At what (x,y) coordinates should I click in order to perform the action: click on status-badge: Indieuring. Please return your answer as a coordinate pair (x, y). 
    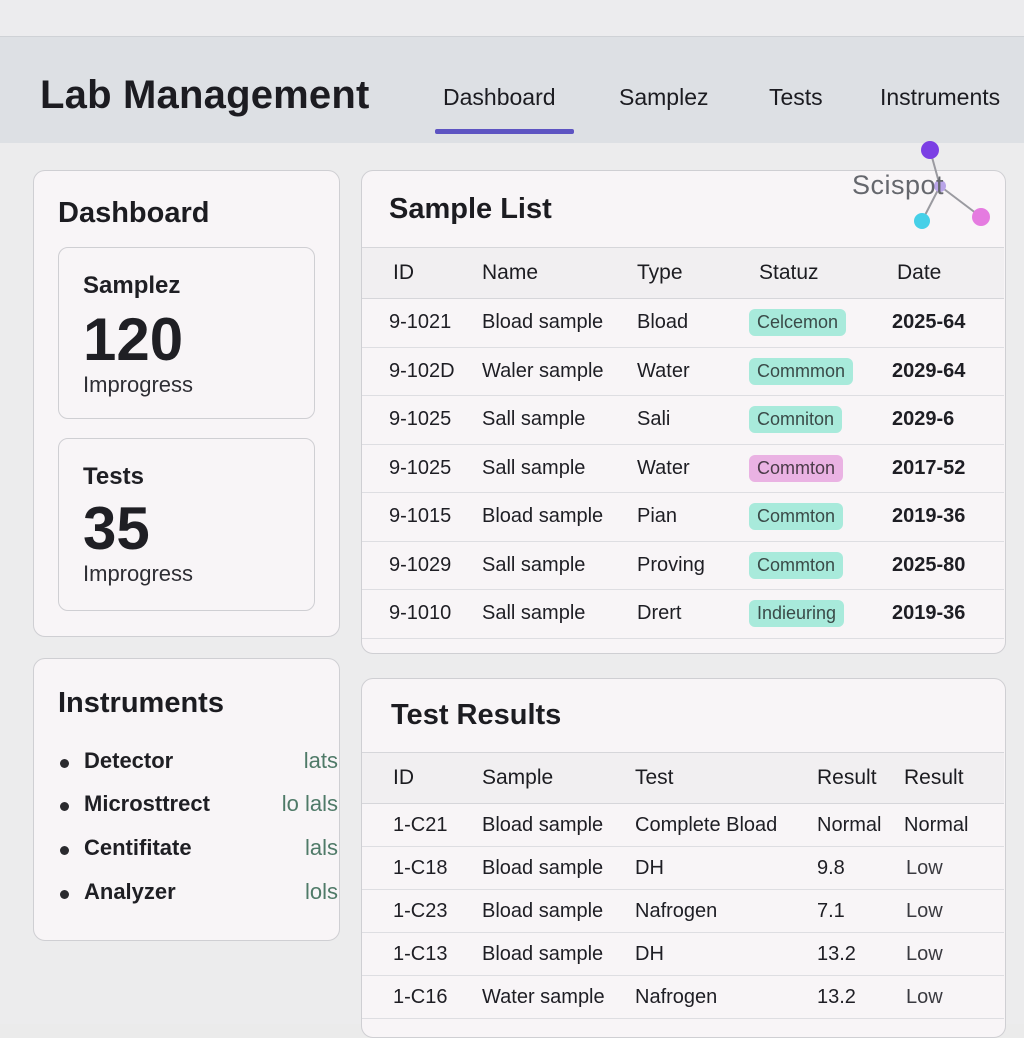
    Looking at the image, I should click on (797, 614).